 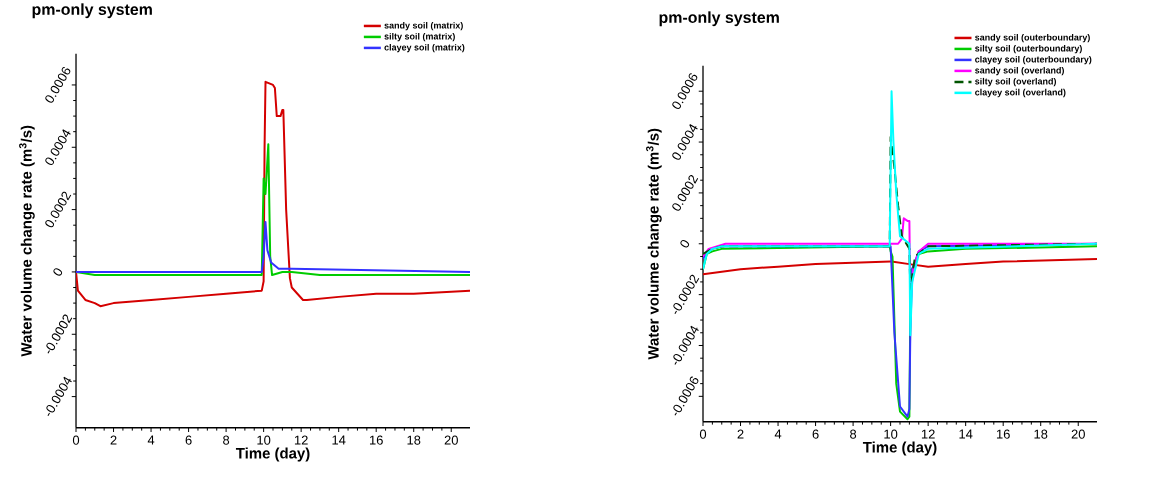 I want to click on legend-label: sandy soil (overland), so click(x=1019, y=71).